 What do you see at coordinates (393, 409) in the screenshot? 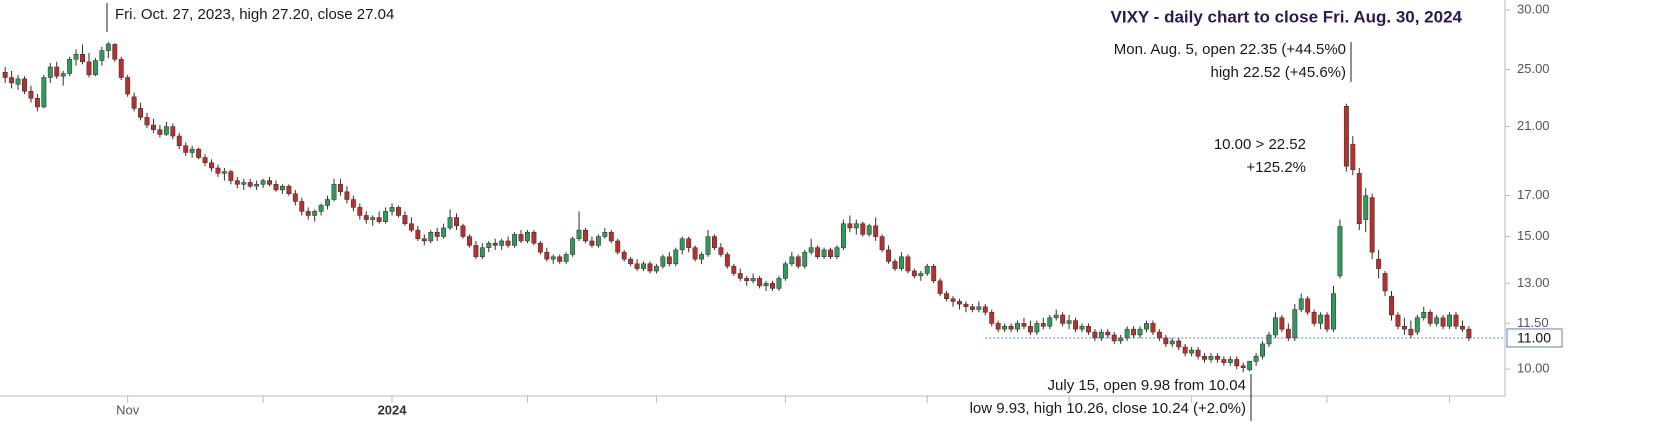
I see `x-tick-label: 2024` at bounding box center [393, 409].